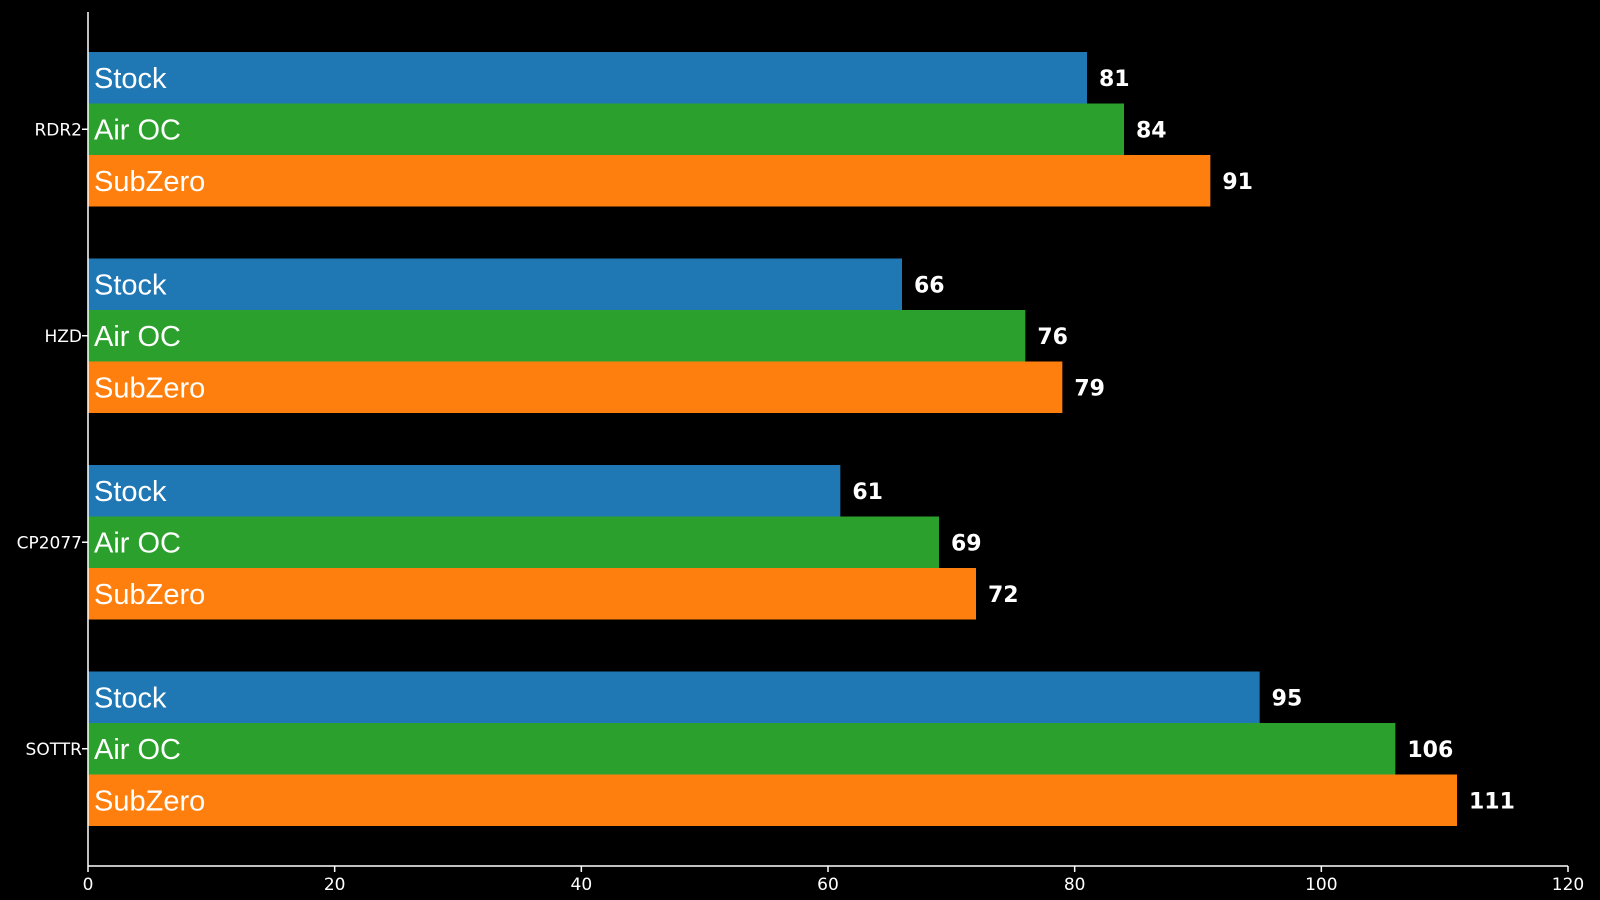 This screenshot has height=900, width=1600. I want to click on x-tick-label-100: 100, so click(1321, 885).